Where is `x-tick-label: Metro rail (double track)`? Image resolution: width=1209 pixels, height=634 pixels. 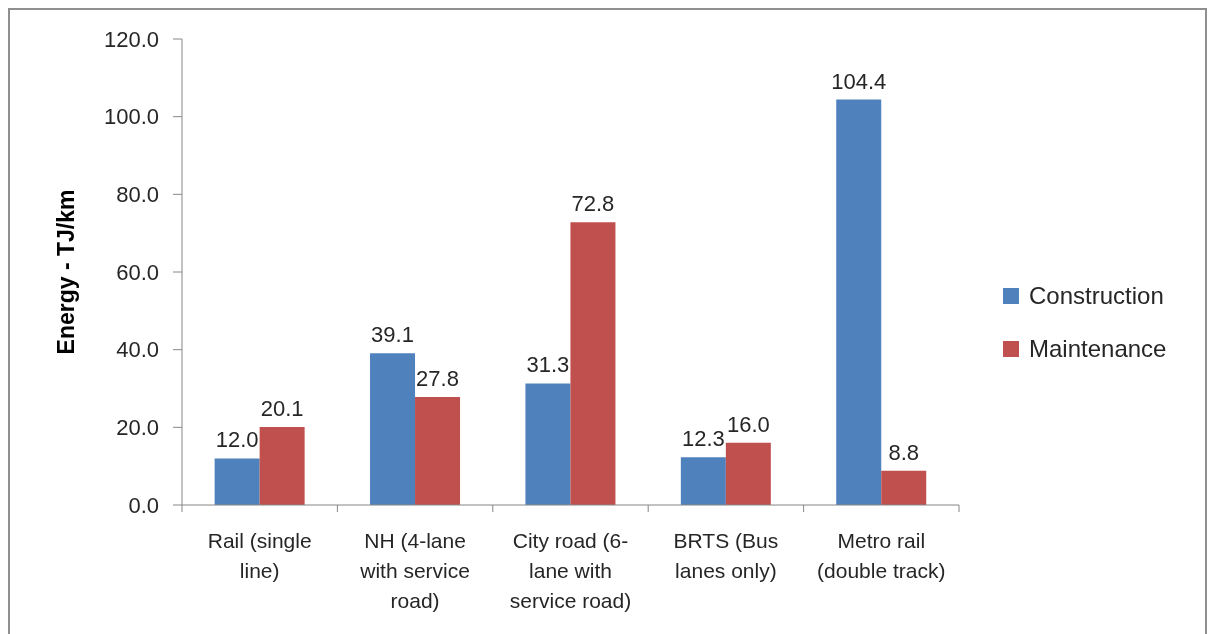
x-tick-label: Metro rail (double track) is located at coordinates (881, 555).